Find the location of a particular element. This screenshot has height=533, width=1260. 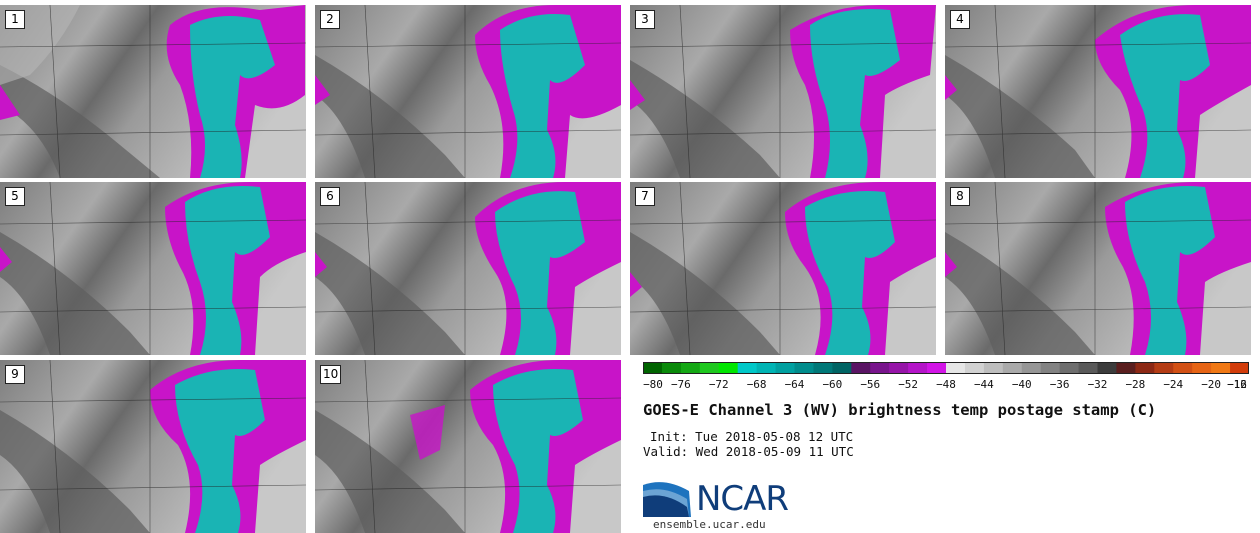

postage-stamp-7: 7 is located at coordinates (783, 268).